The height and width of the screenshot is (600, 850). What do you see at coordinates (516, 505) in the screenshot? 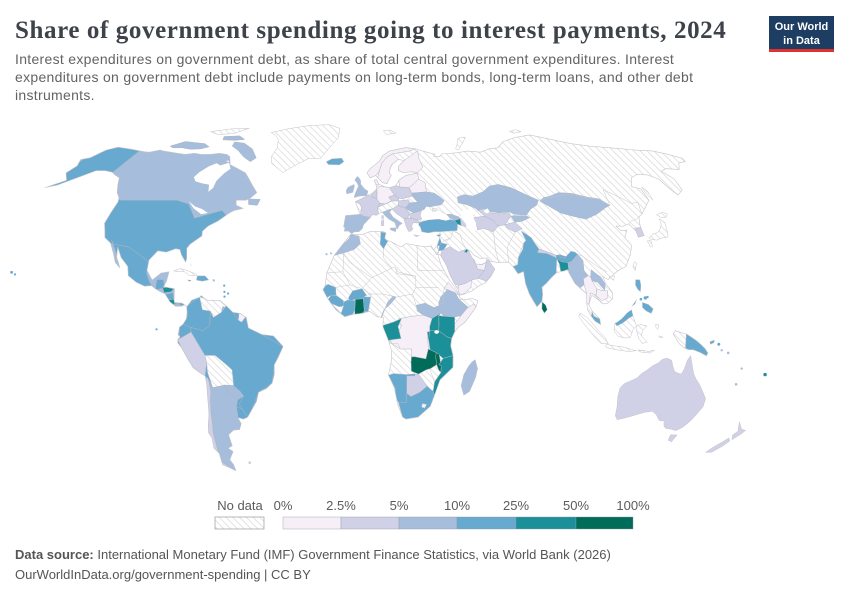
I see `svg-text: 25%` at bounding box center [516, 505].